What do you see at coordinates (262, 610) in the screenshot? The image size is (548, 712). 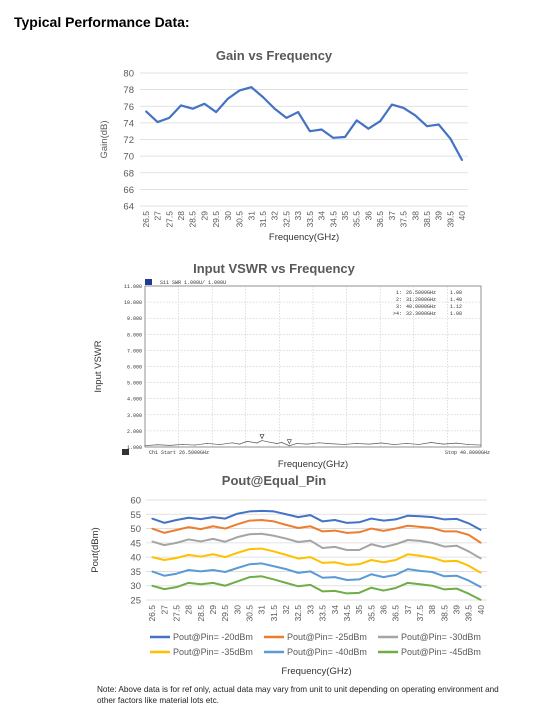 I see `pout-x-tick-label: 31` at bounding box center [262, 610].